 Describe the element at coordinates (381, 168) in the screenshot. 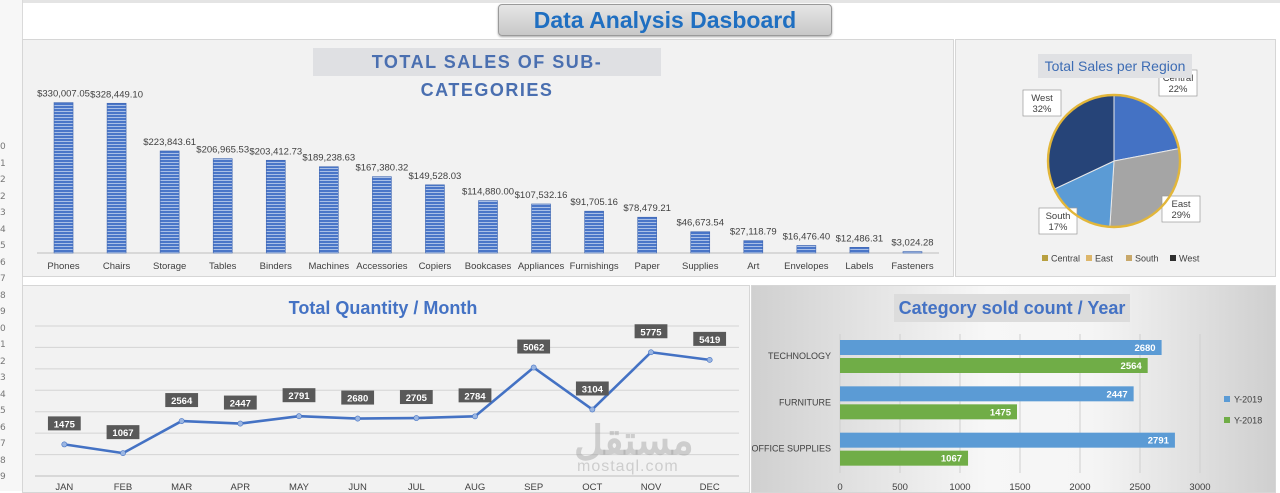

I see `data-label: $167,380.32` at that location.